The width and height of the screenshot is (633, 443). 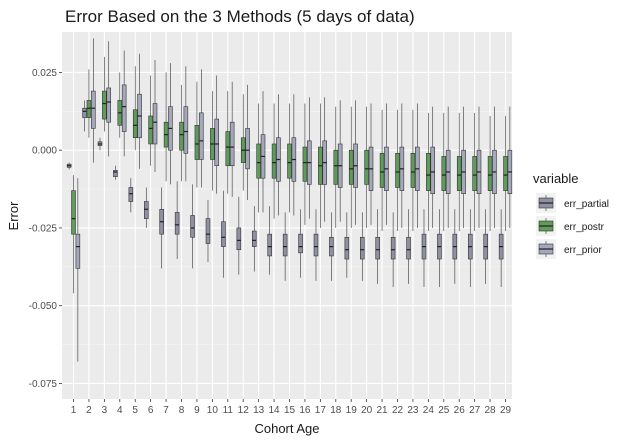 What do you see at coordinates (546, 203) in the screenshot?
I see `legend-key-err_partial` at bounding box center [546, 203].